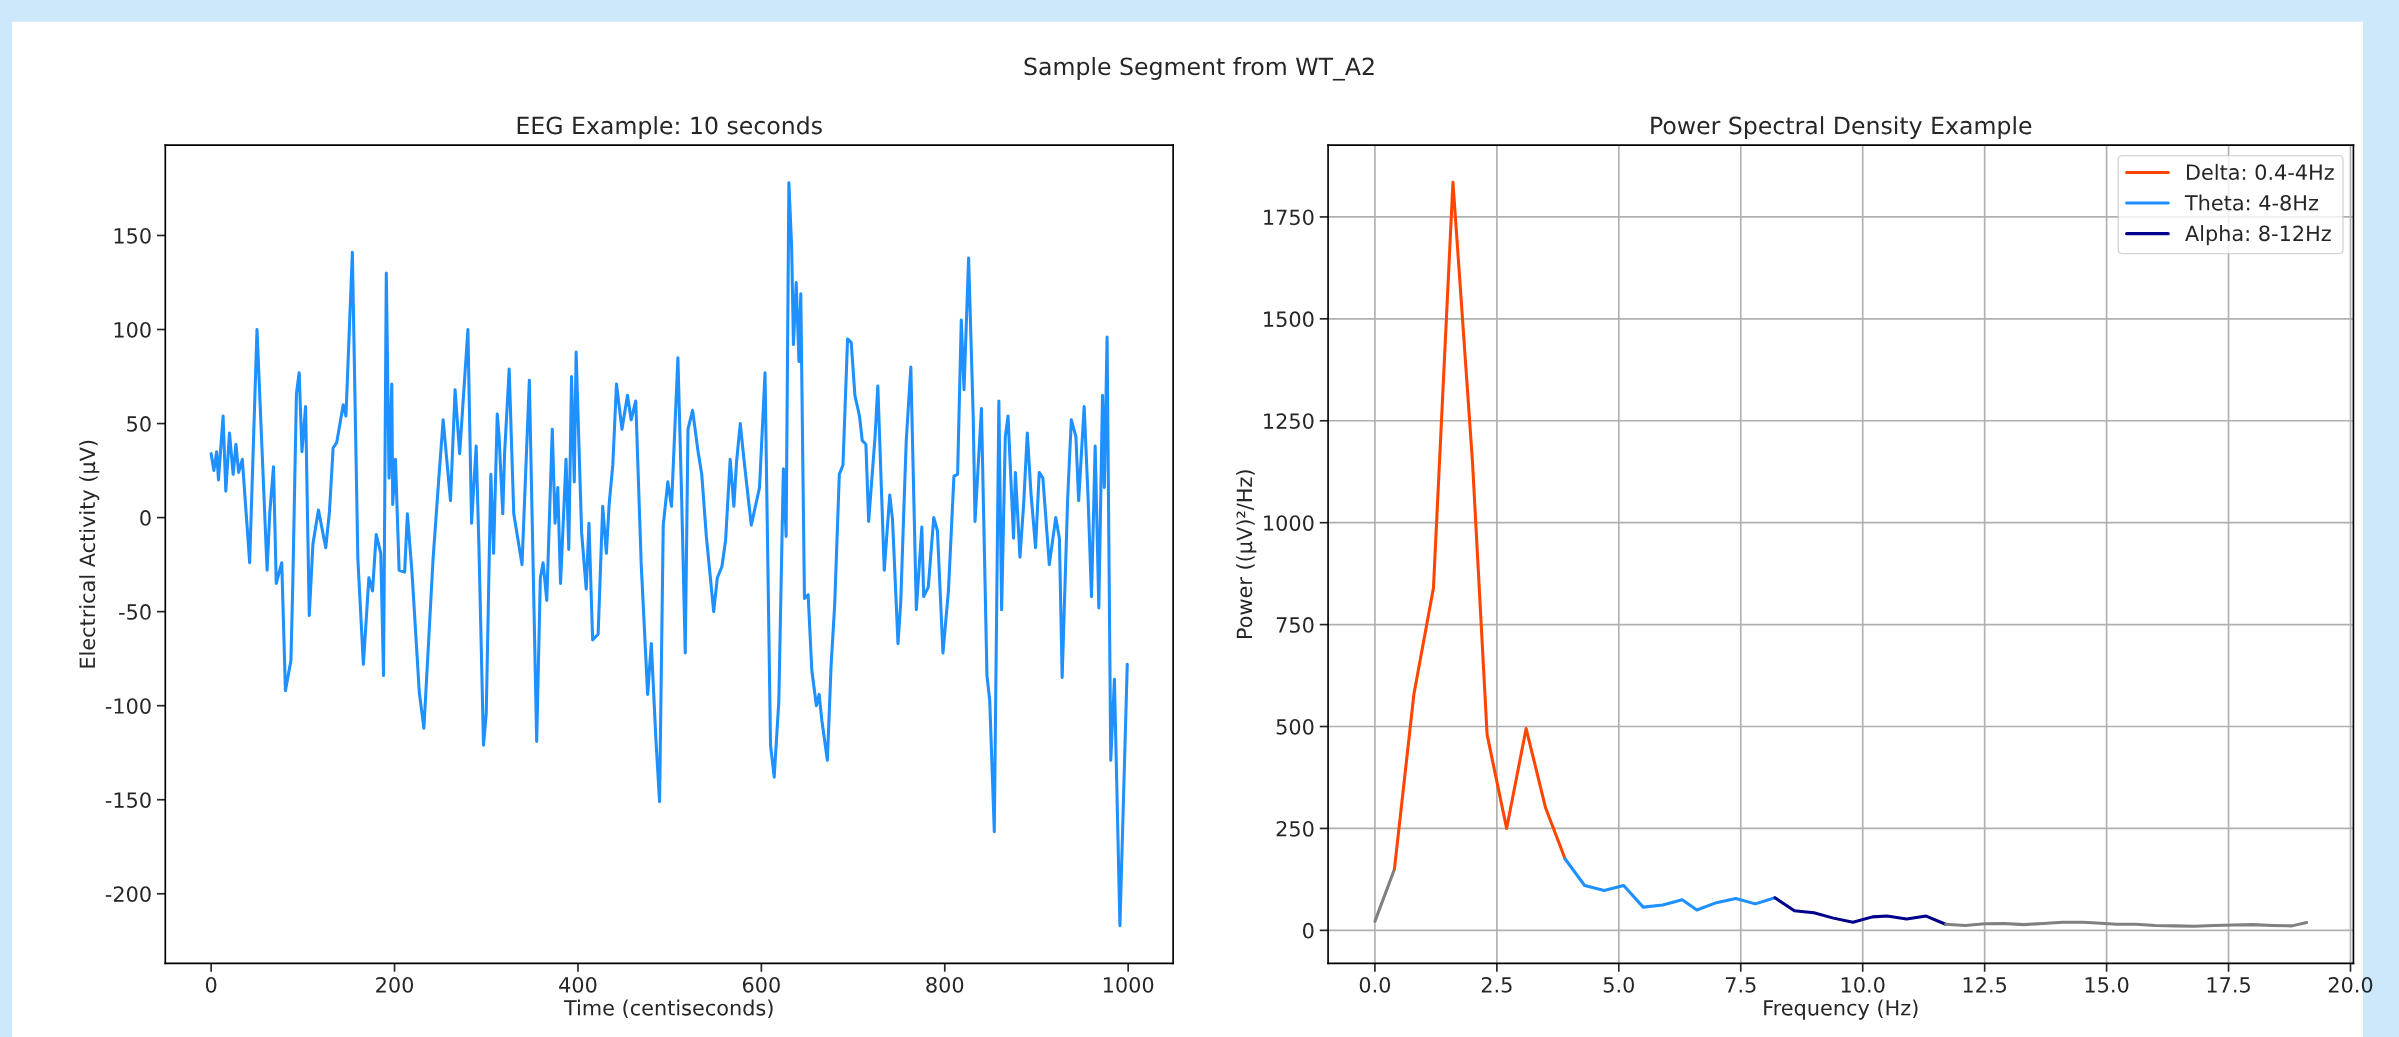 Image resolution: width=2399 pixels, height=1037 pixels. Describe the element at coordinates (1128, 984) in the screenshot. I see `x-tick-label: 1000` at that location.